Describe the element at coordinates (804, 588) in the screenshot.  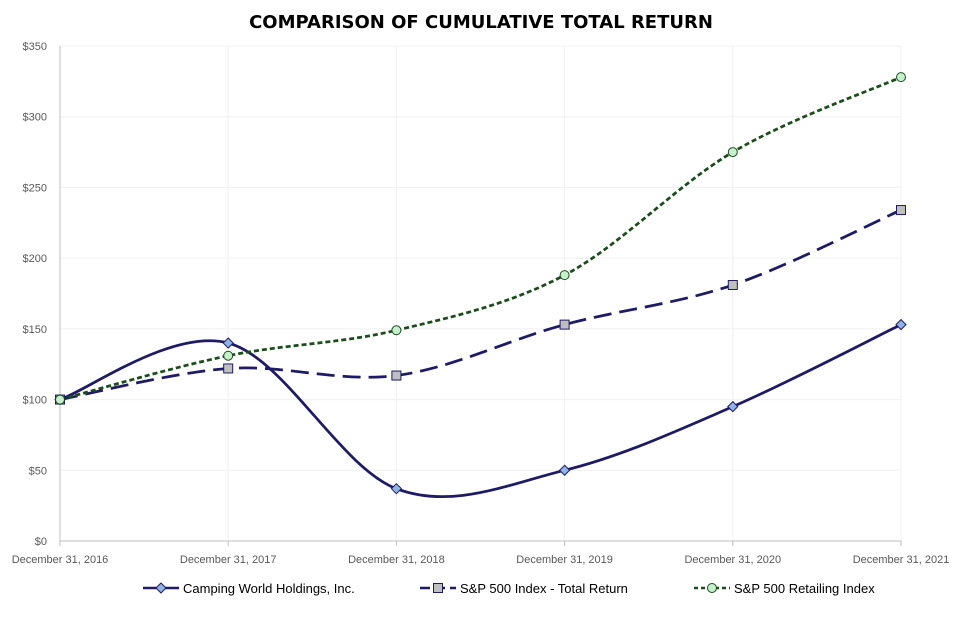
I see `legend-label-sp500-retailing: S&P 500 Retailing Index` at that location.